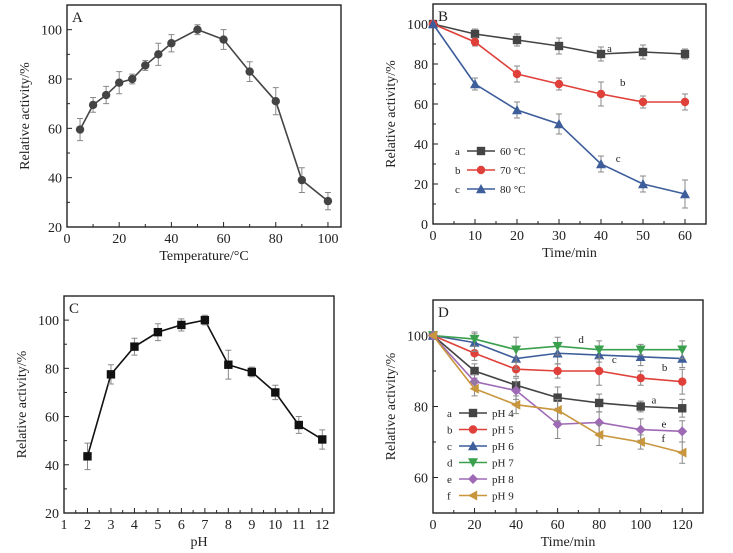  I want to click on x-tick-label: 50, so click(643, 236).